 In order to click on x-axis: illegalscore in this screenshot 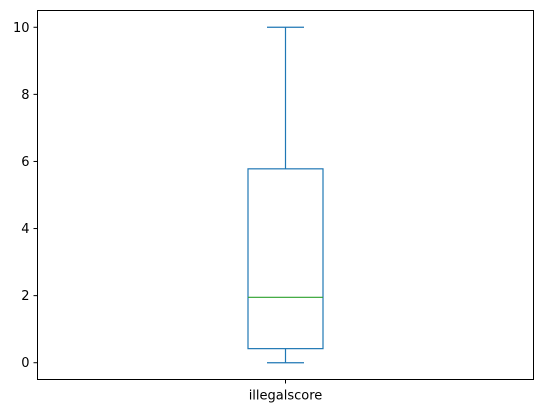, I will do `click(286, 391)`.